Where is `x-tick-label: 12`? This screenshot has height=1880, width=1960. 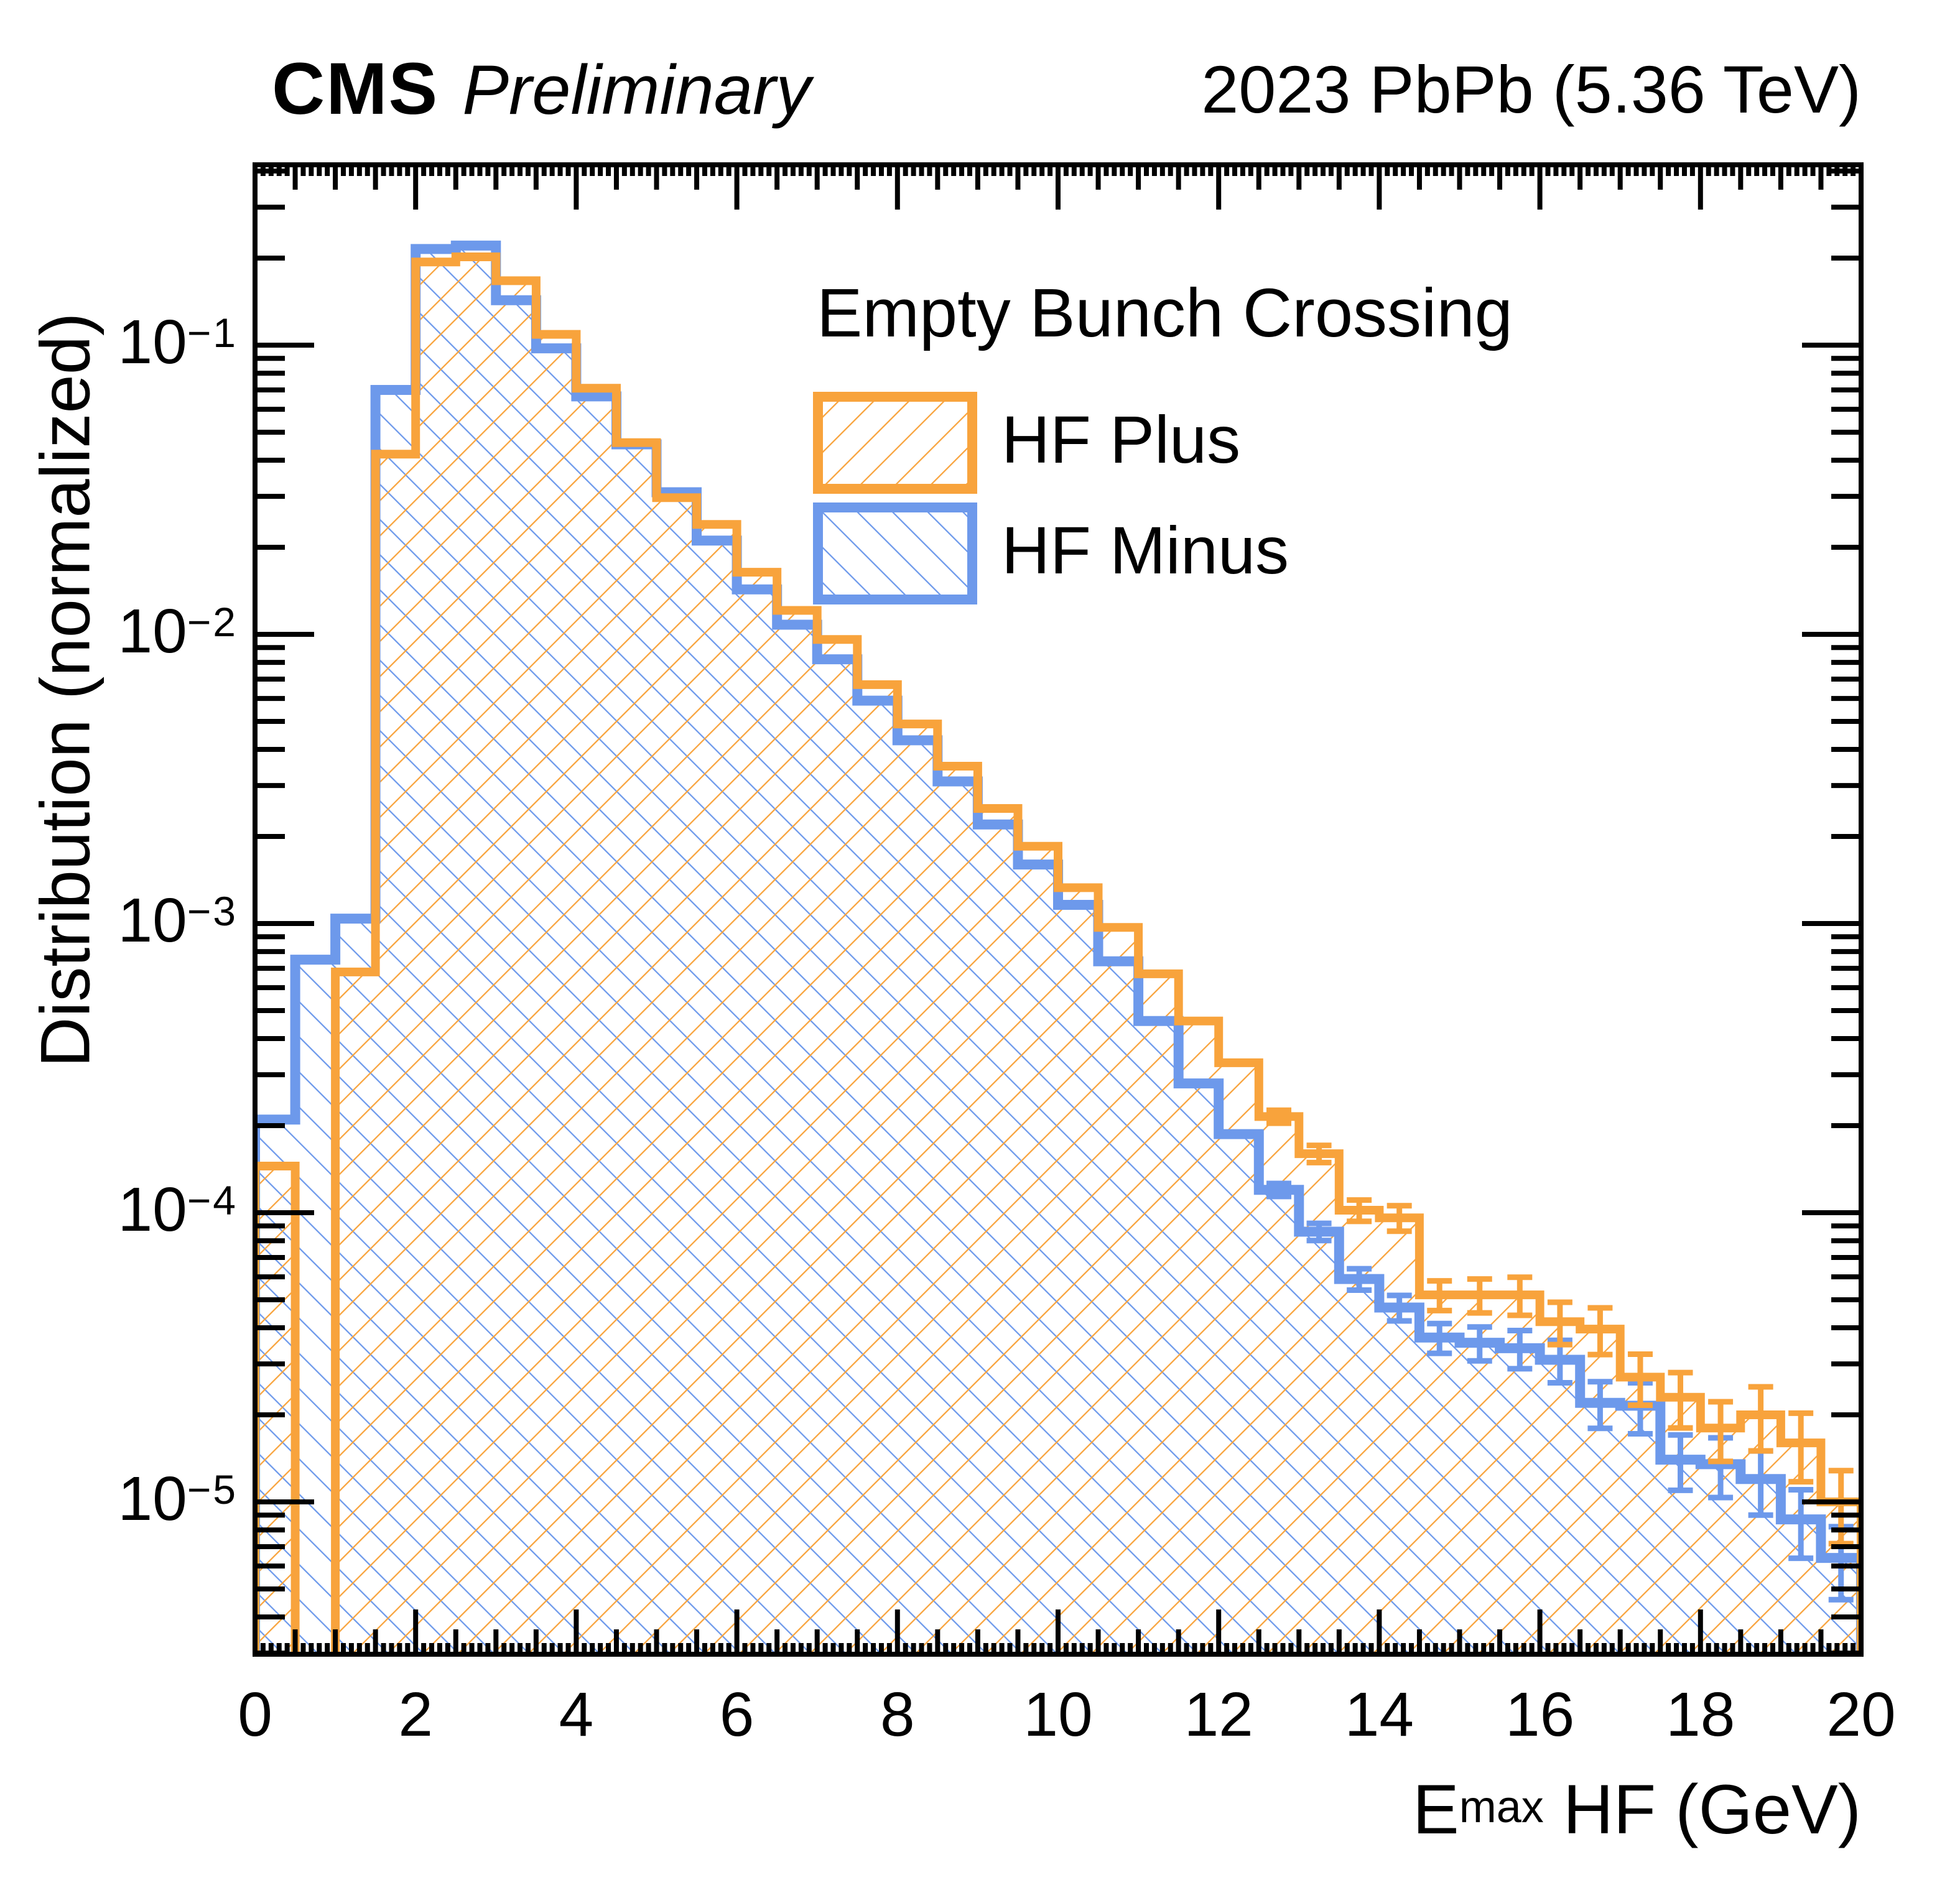
x-tick-label: 12 is located at coordinates (1218, 1715).